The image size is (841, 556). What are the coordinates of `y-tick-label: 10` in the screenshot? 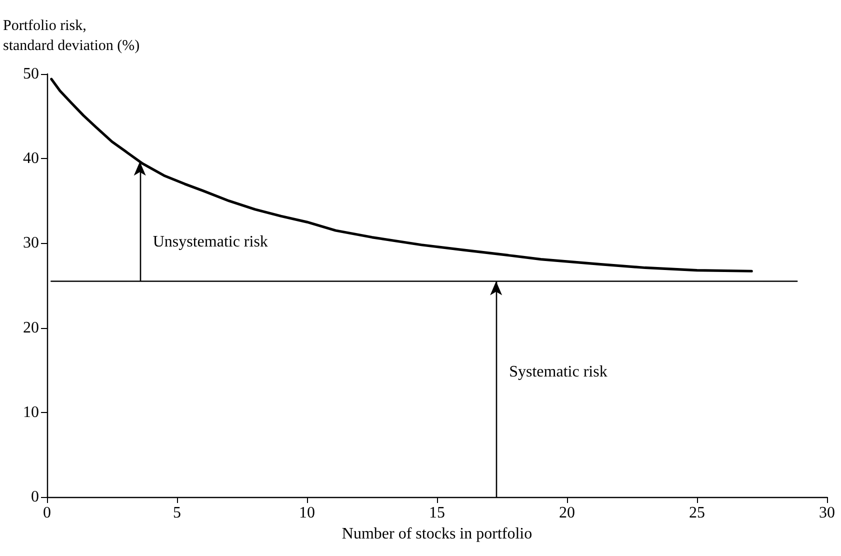 It's located at (31, 412).